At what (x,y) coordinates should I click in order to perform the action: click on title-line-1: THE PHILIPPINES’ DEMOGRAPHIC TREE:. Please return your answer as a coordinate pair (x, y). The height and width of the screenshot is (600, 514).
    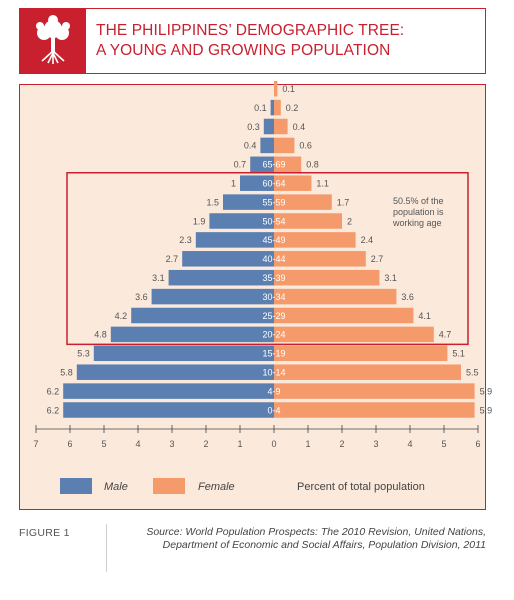
    Looking at the image, I should click on (250, 30).